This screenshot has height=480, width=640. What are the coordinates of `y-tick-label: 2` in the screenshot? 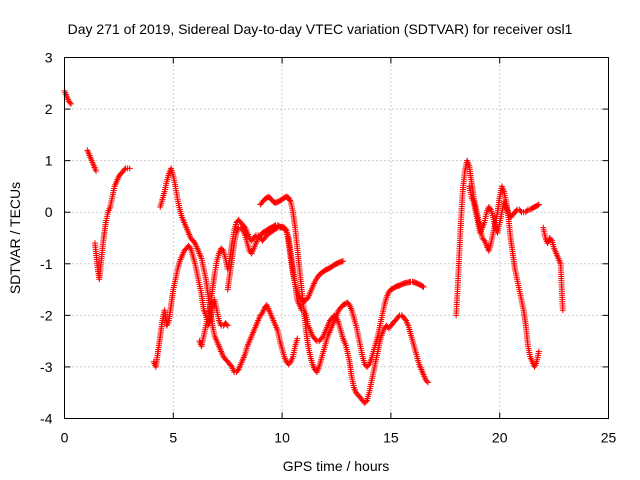 It's located at (49, 109).